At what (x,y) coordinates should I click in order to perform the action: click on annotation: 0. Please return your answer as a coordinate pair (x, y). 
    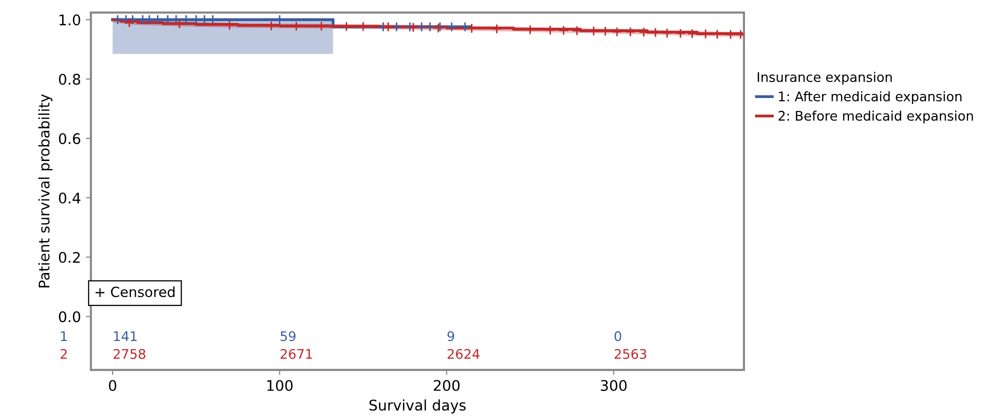
    Looking at the image, I should click on (618, 336).